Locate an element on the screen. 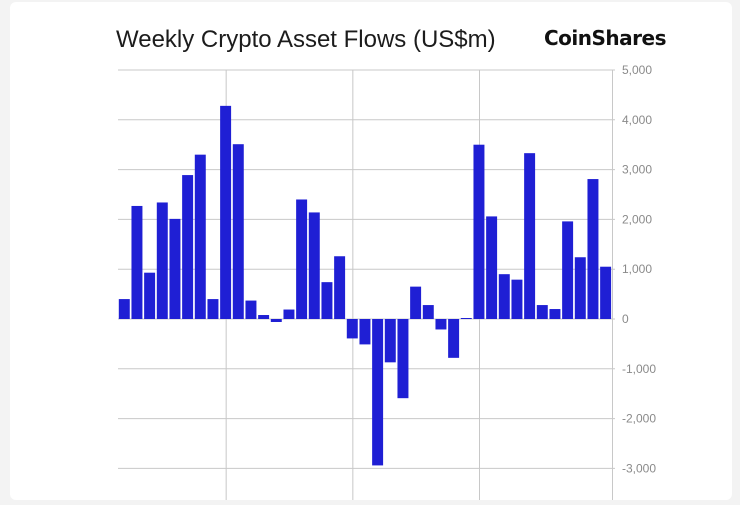 The image size is (740, 505). y-tick-label: 1,000 is located at coordinates (637, 269).